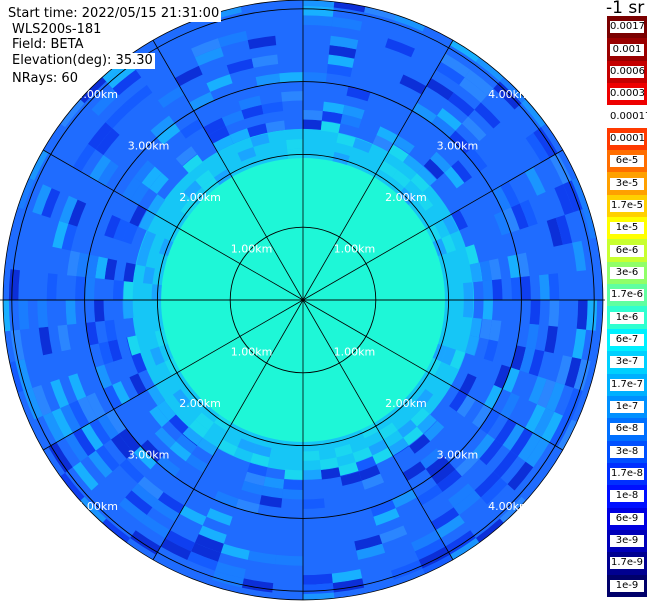 The width and height of the screenshot is (647, 607). What do you see at coordinates (149, 146) in the screenshot?
I see `range-ring-label: 3.00km` at bounding box center [149, 146].